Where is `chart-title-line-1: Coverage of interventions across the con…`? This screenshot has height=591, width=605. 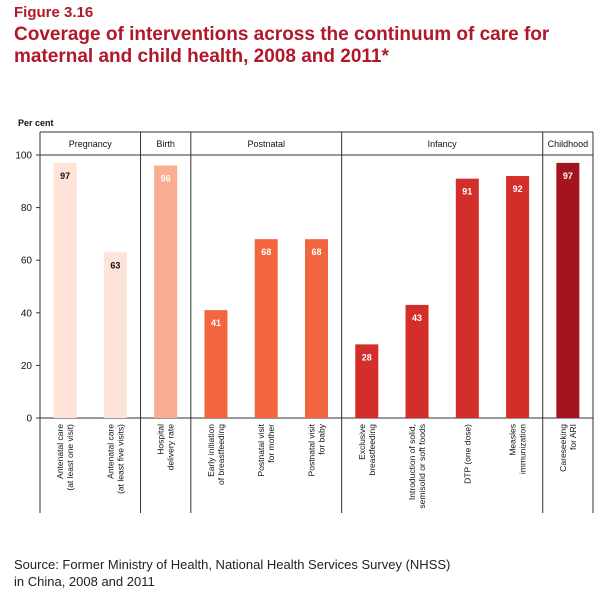
chart-title-line-1: Coverage of interventions across the con… is located at coordinates (282, 34).